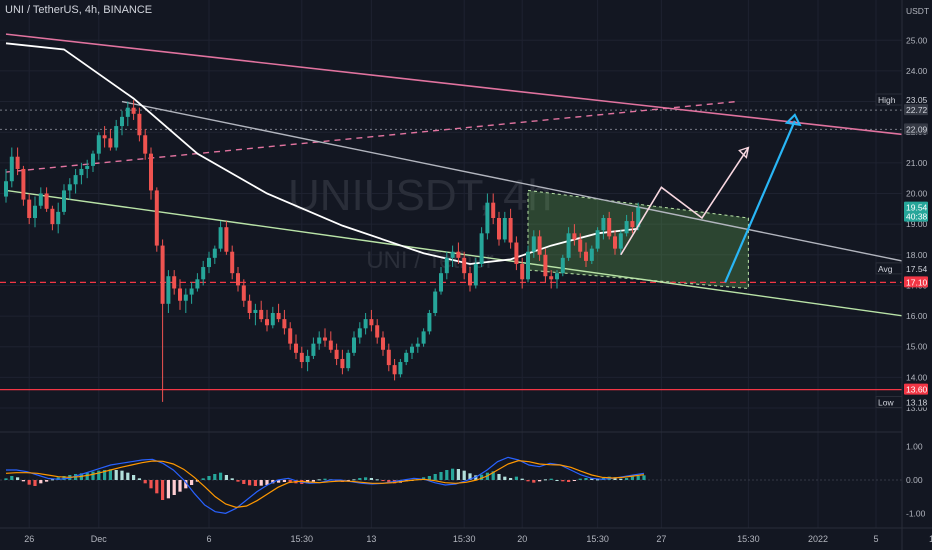  I want to click on projection-arrow, so click(685, 201).